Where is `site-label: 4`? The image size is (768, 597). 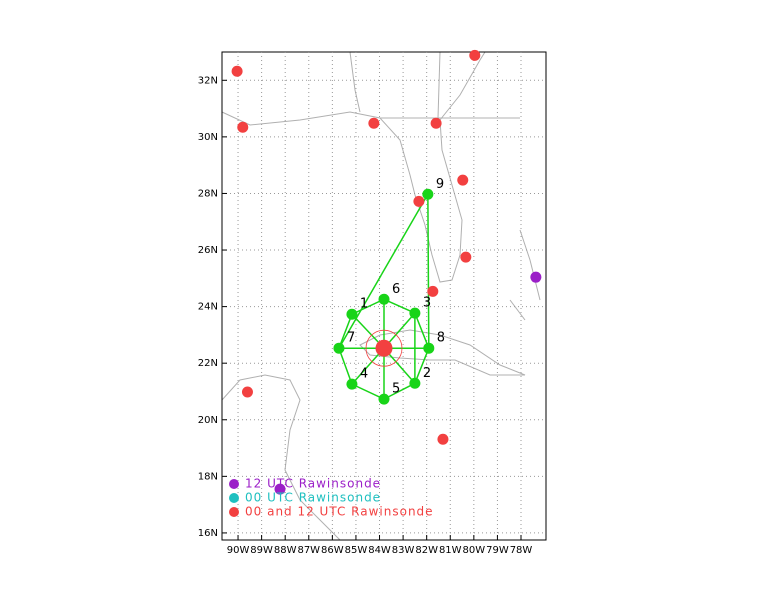
site-label: 4 is located at coordinates (364, 374).